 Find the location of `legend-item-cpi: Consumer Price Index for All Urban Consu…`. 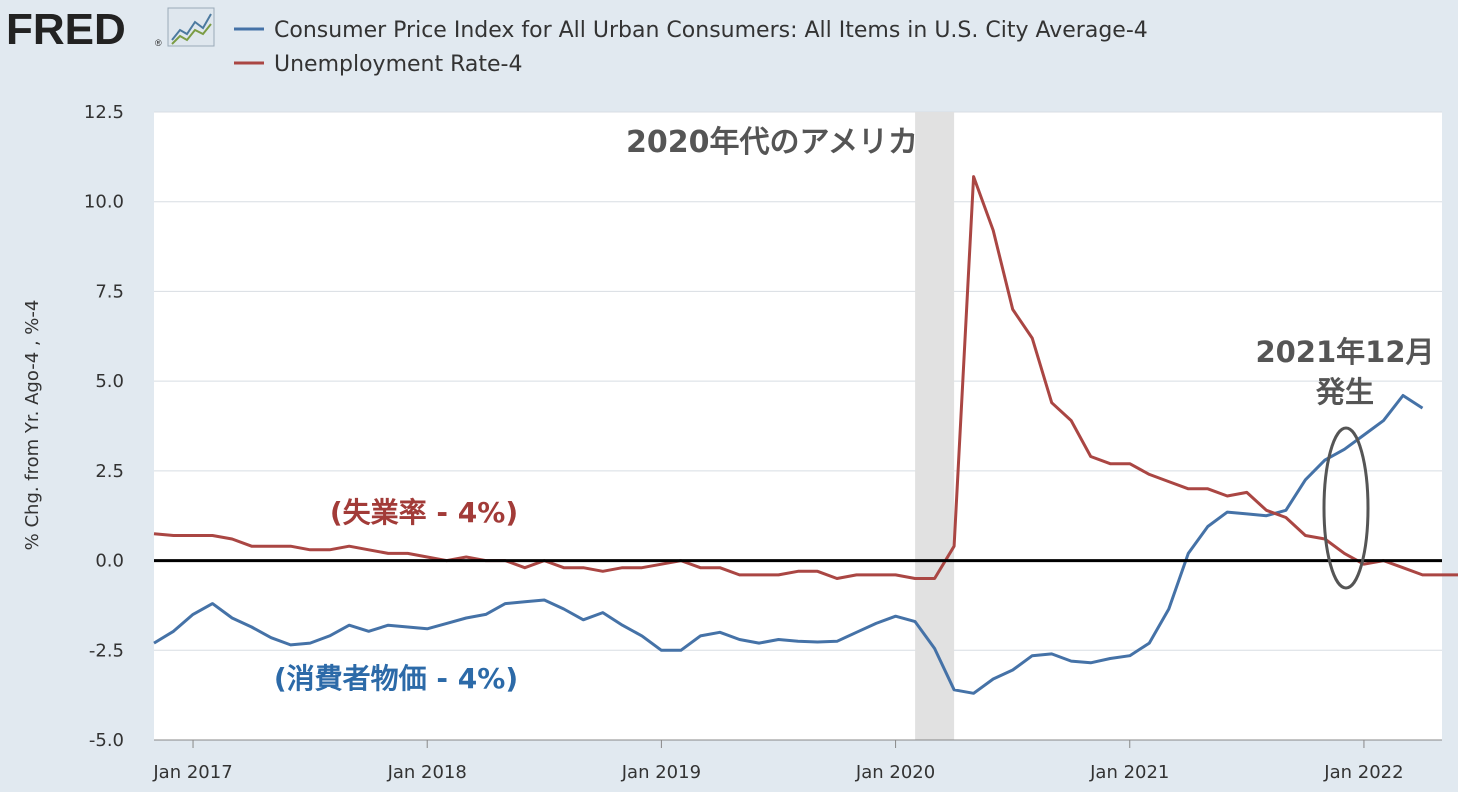

legend-item-cpi: Consumer Price Index for All Urban Consu… is located at coordinates (691, 30).